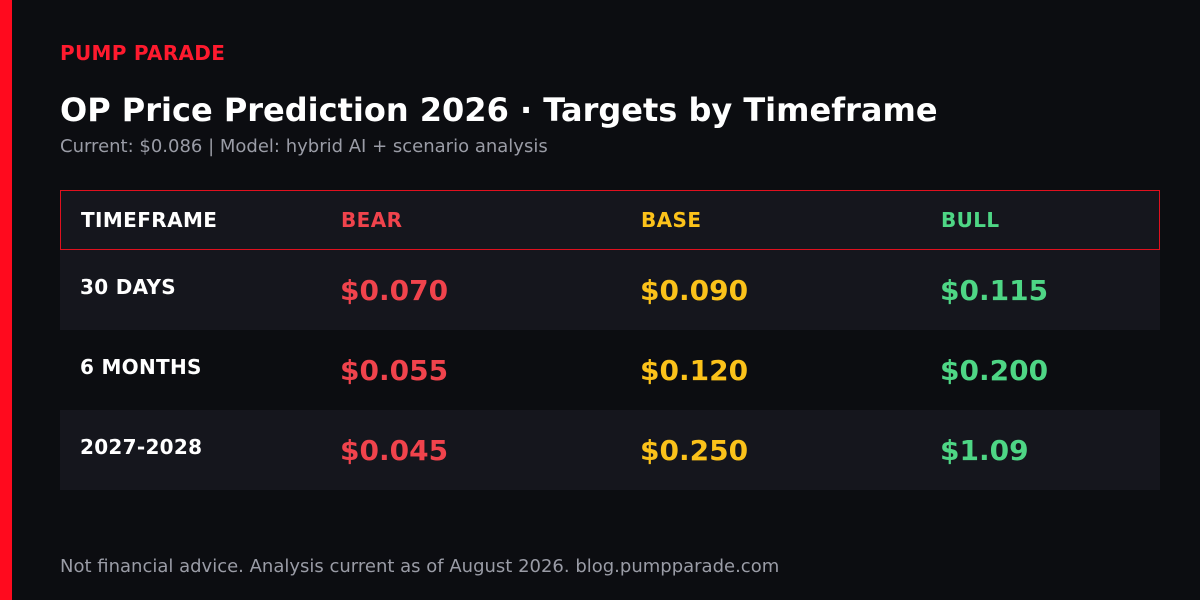 The image size is (1200, 600). Describe the element at coordinates (610, 370) in the screenshot. I see `table-row: 6 MONTHS $0.055 $0.120 $0.200` at that location.